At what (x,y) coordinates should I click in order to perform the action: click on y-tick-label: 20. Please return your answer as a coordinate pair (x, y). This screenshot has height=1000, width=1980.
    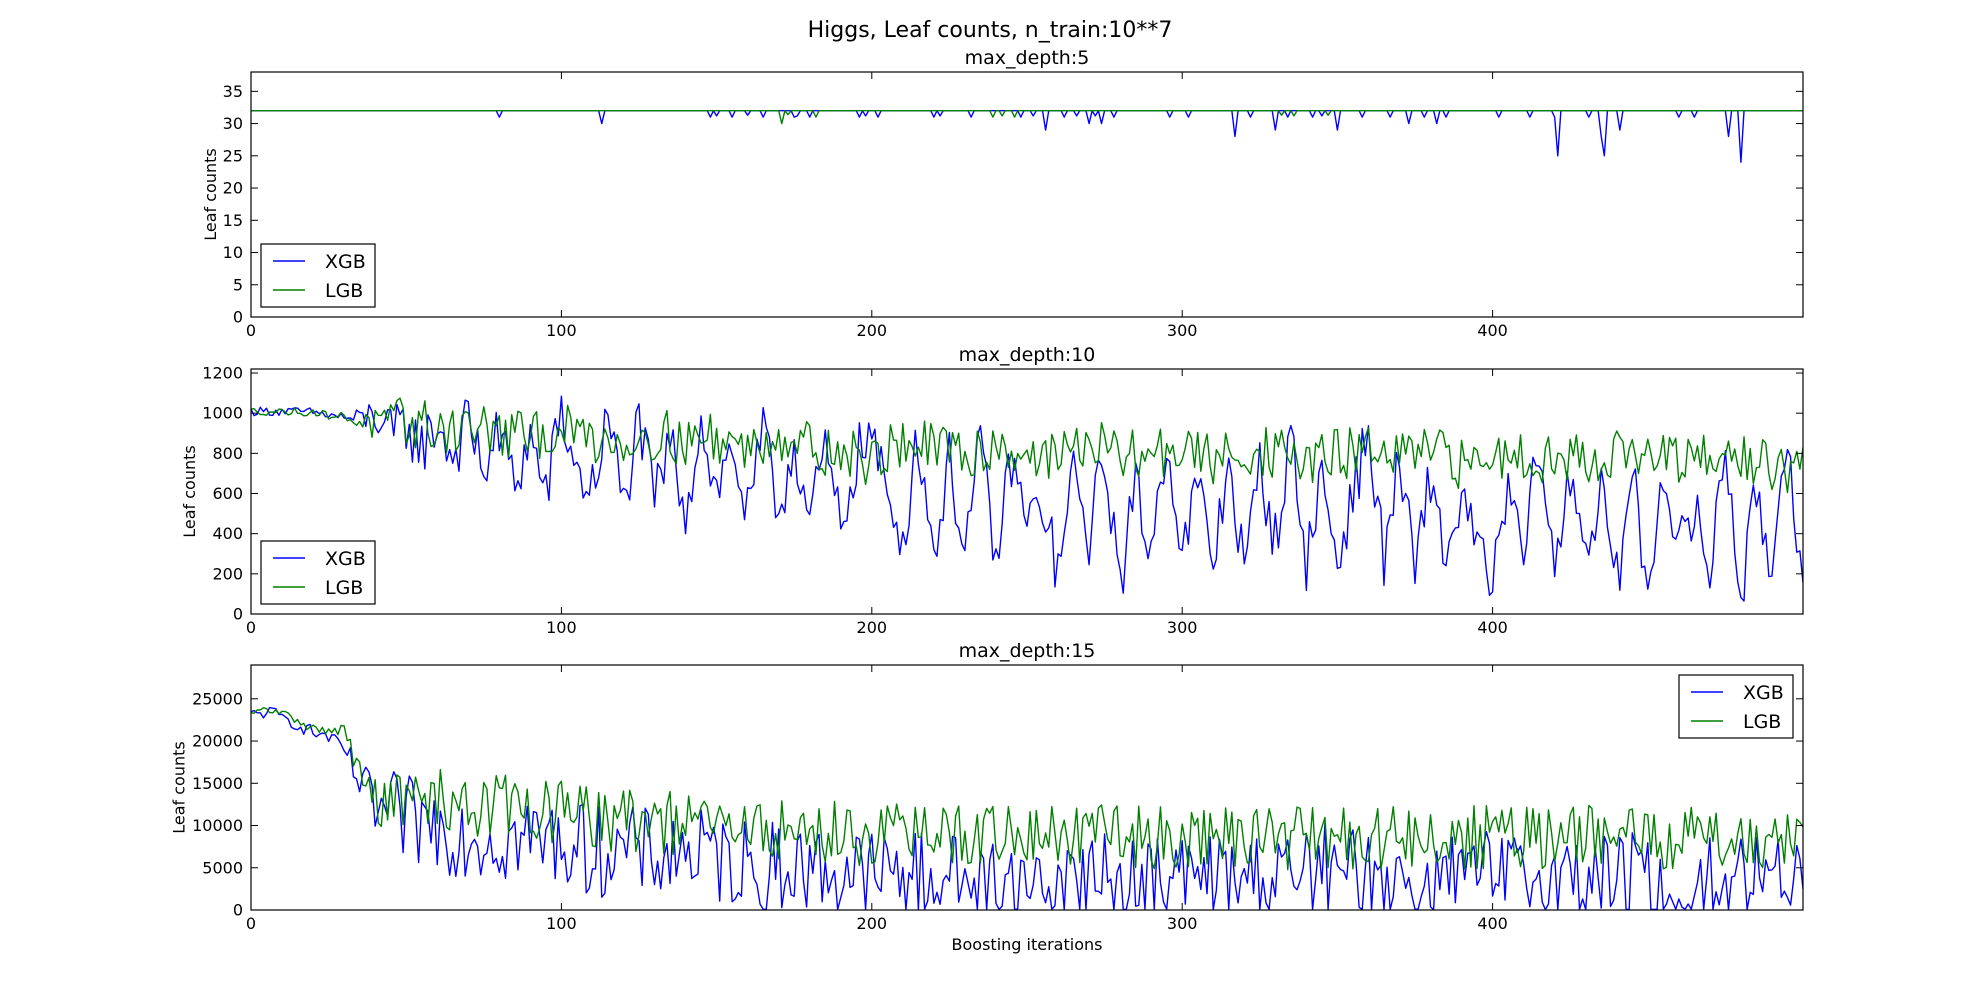
    Looking at the image, I should click on (233, 188).